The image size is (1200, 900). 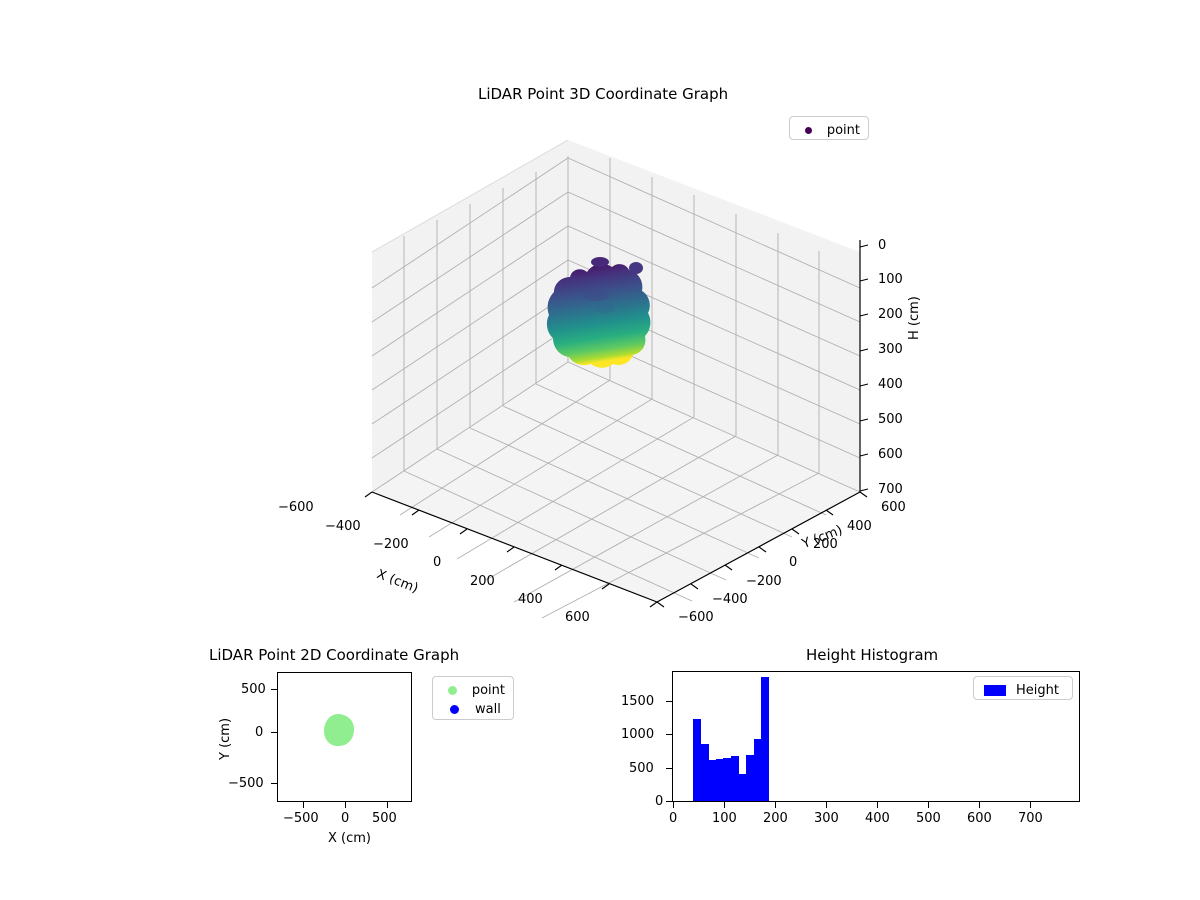 I want to click on plot2d-xtick-label-2: 500, so click(x=384, y=818).